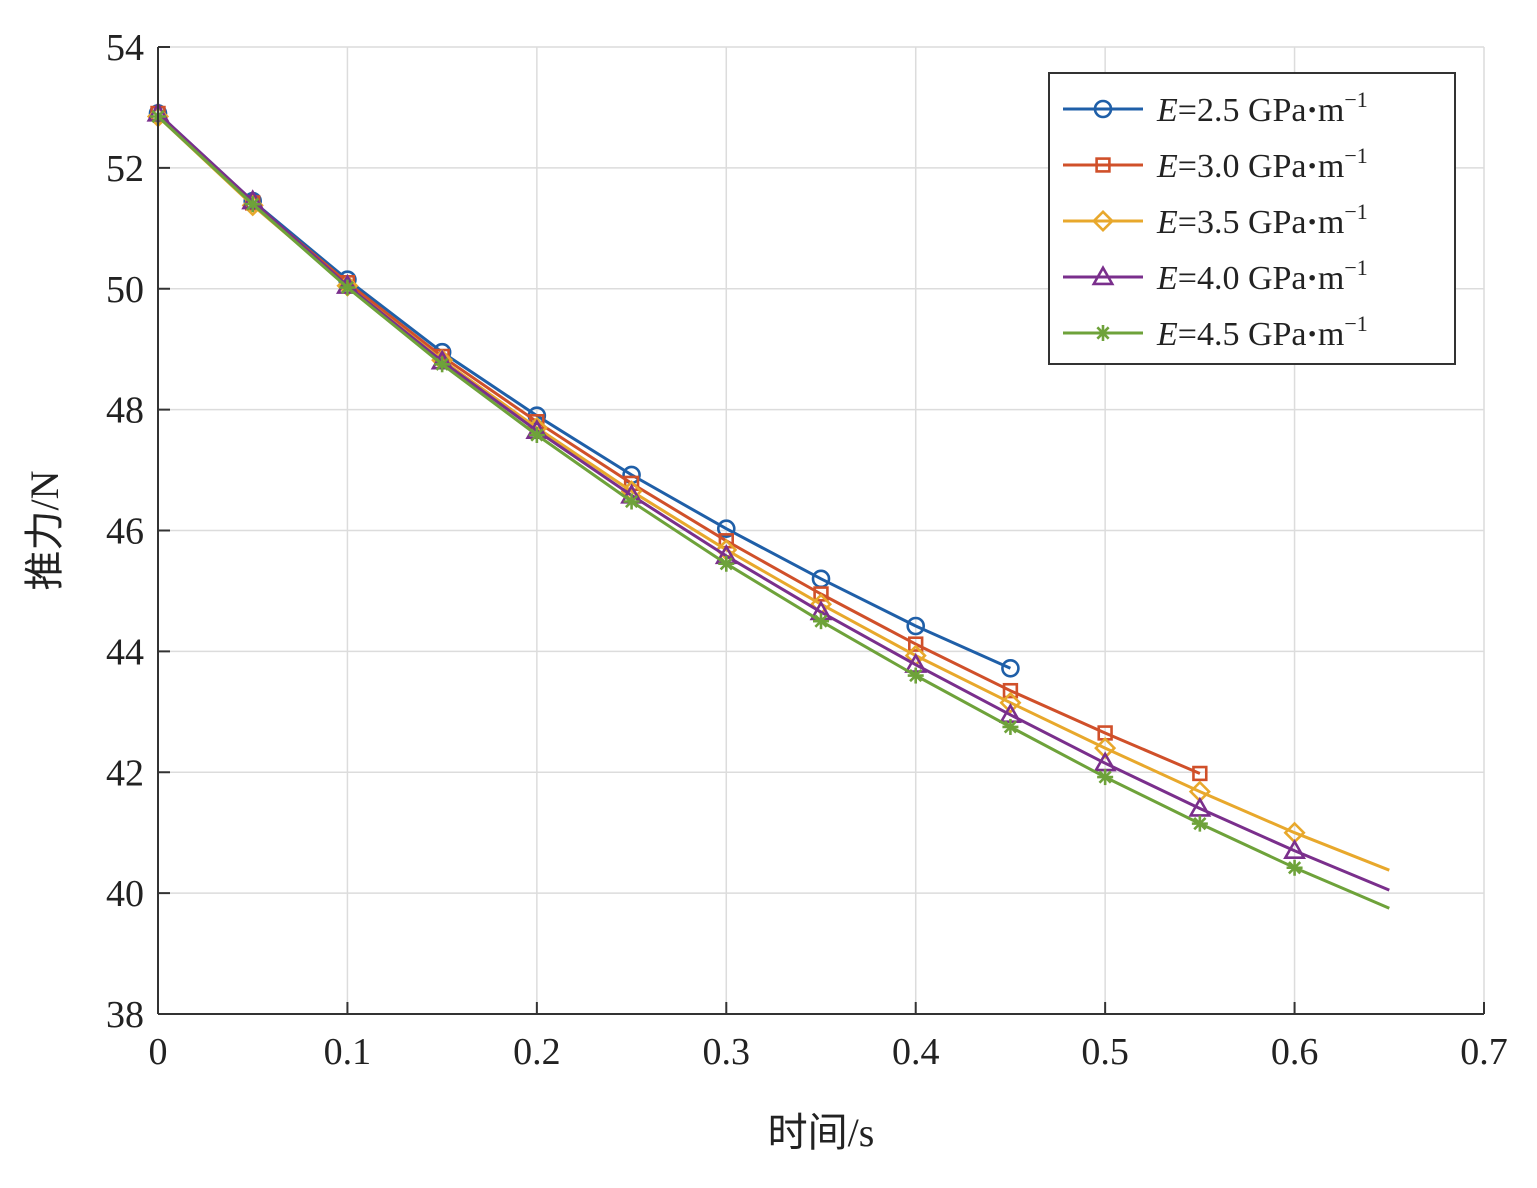 The height and width of the screenshot is (1188, 1537). I want to click on y-tick-label: 52, so click(125, 169).